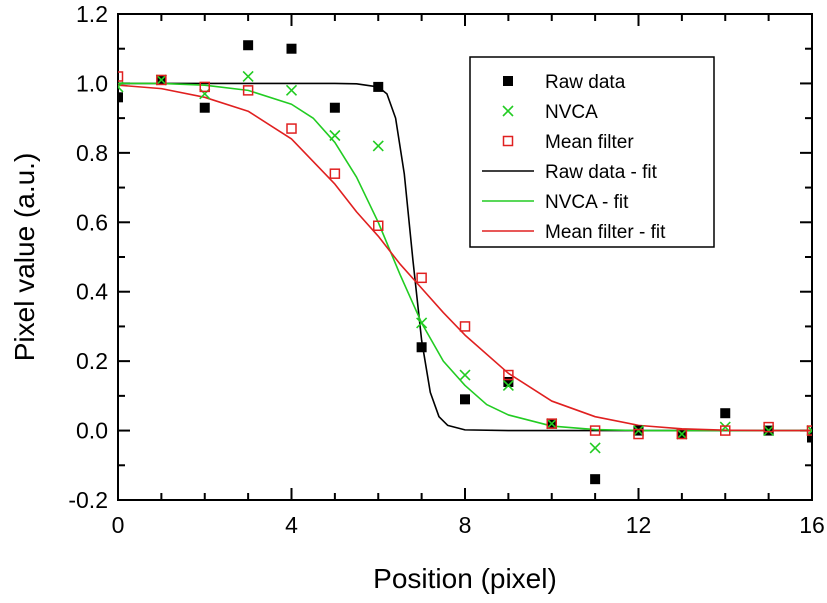  What do you see at coordinates (601, 172) in the screenshot?
I see `legend-label: Raw data - fit` at bounding box center [601, 172].